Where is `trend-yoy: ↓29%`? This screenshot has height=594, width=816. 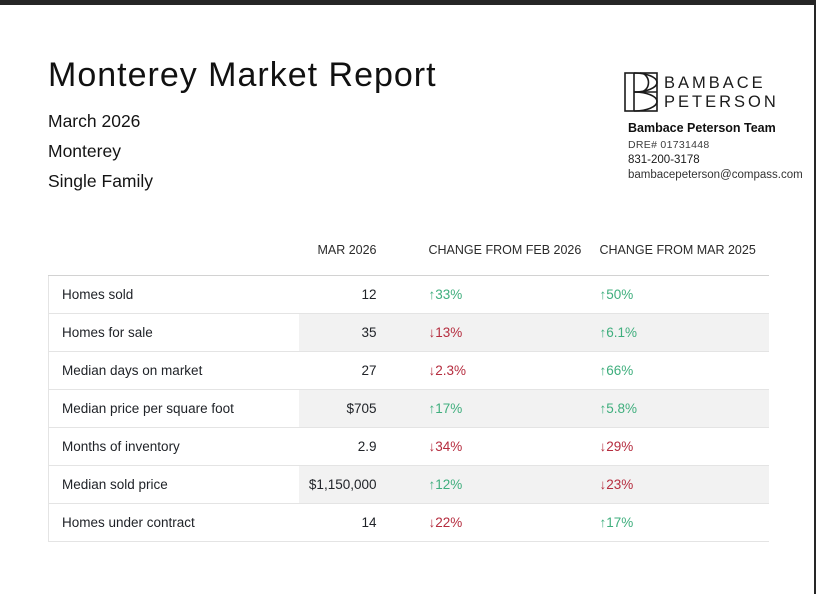
trend-yoy: ↓29% is located at coordinates (616, 446).